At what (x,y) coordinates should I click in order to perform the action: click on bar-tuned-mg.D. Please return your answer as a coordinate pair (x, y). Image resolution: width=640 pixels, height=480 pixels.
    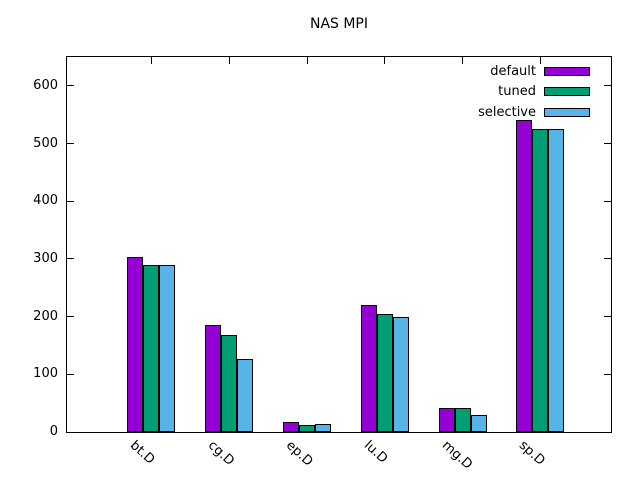
    Looking at the image, I should click on (462, 419).